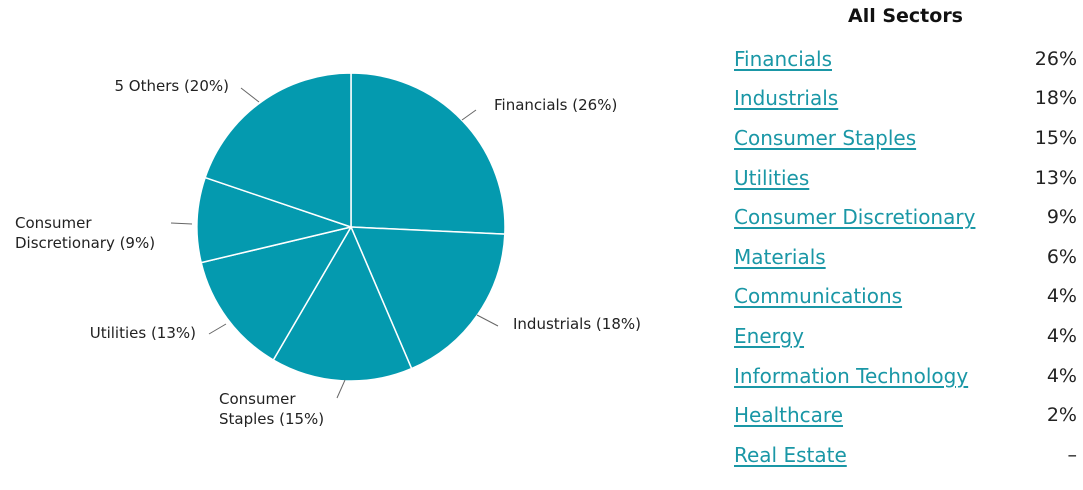 This screenshot has width=1083, height=490. What do you see at coordinates (786, 98) in the screenshot?
I see `sector-link: Industrials` at bounding box center [786, 98].